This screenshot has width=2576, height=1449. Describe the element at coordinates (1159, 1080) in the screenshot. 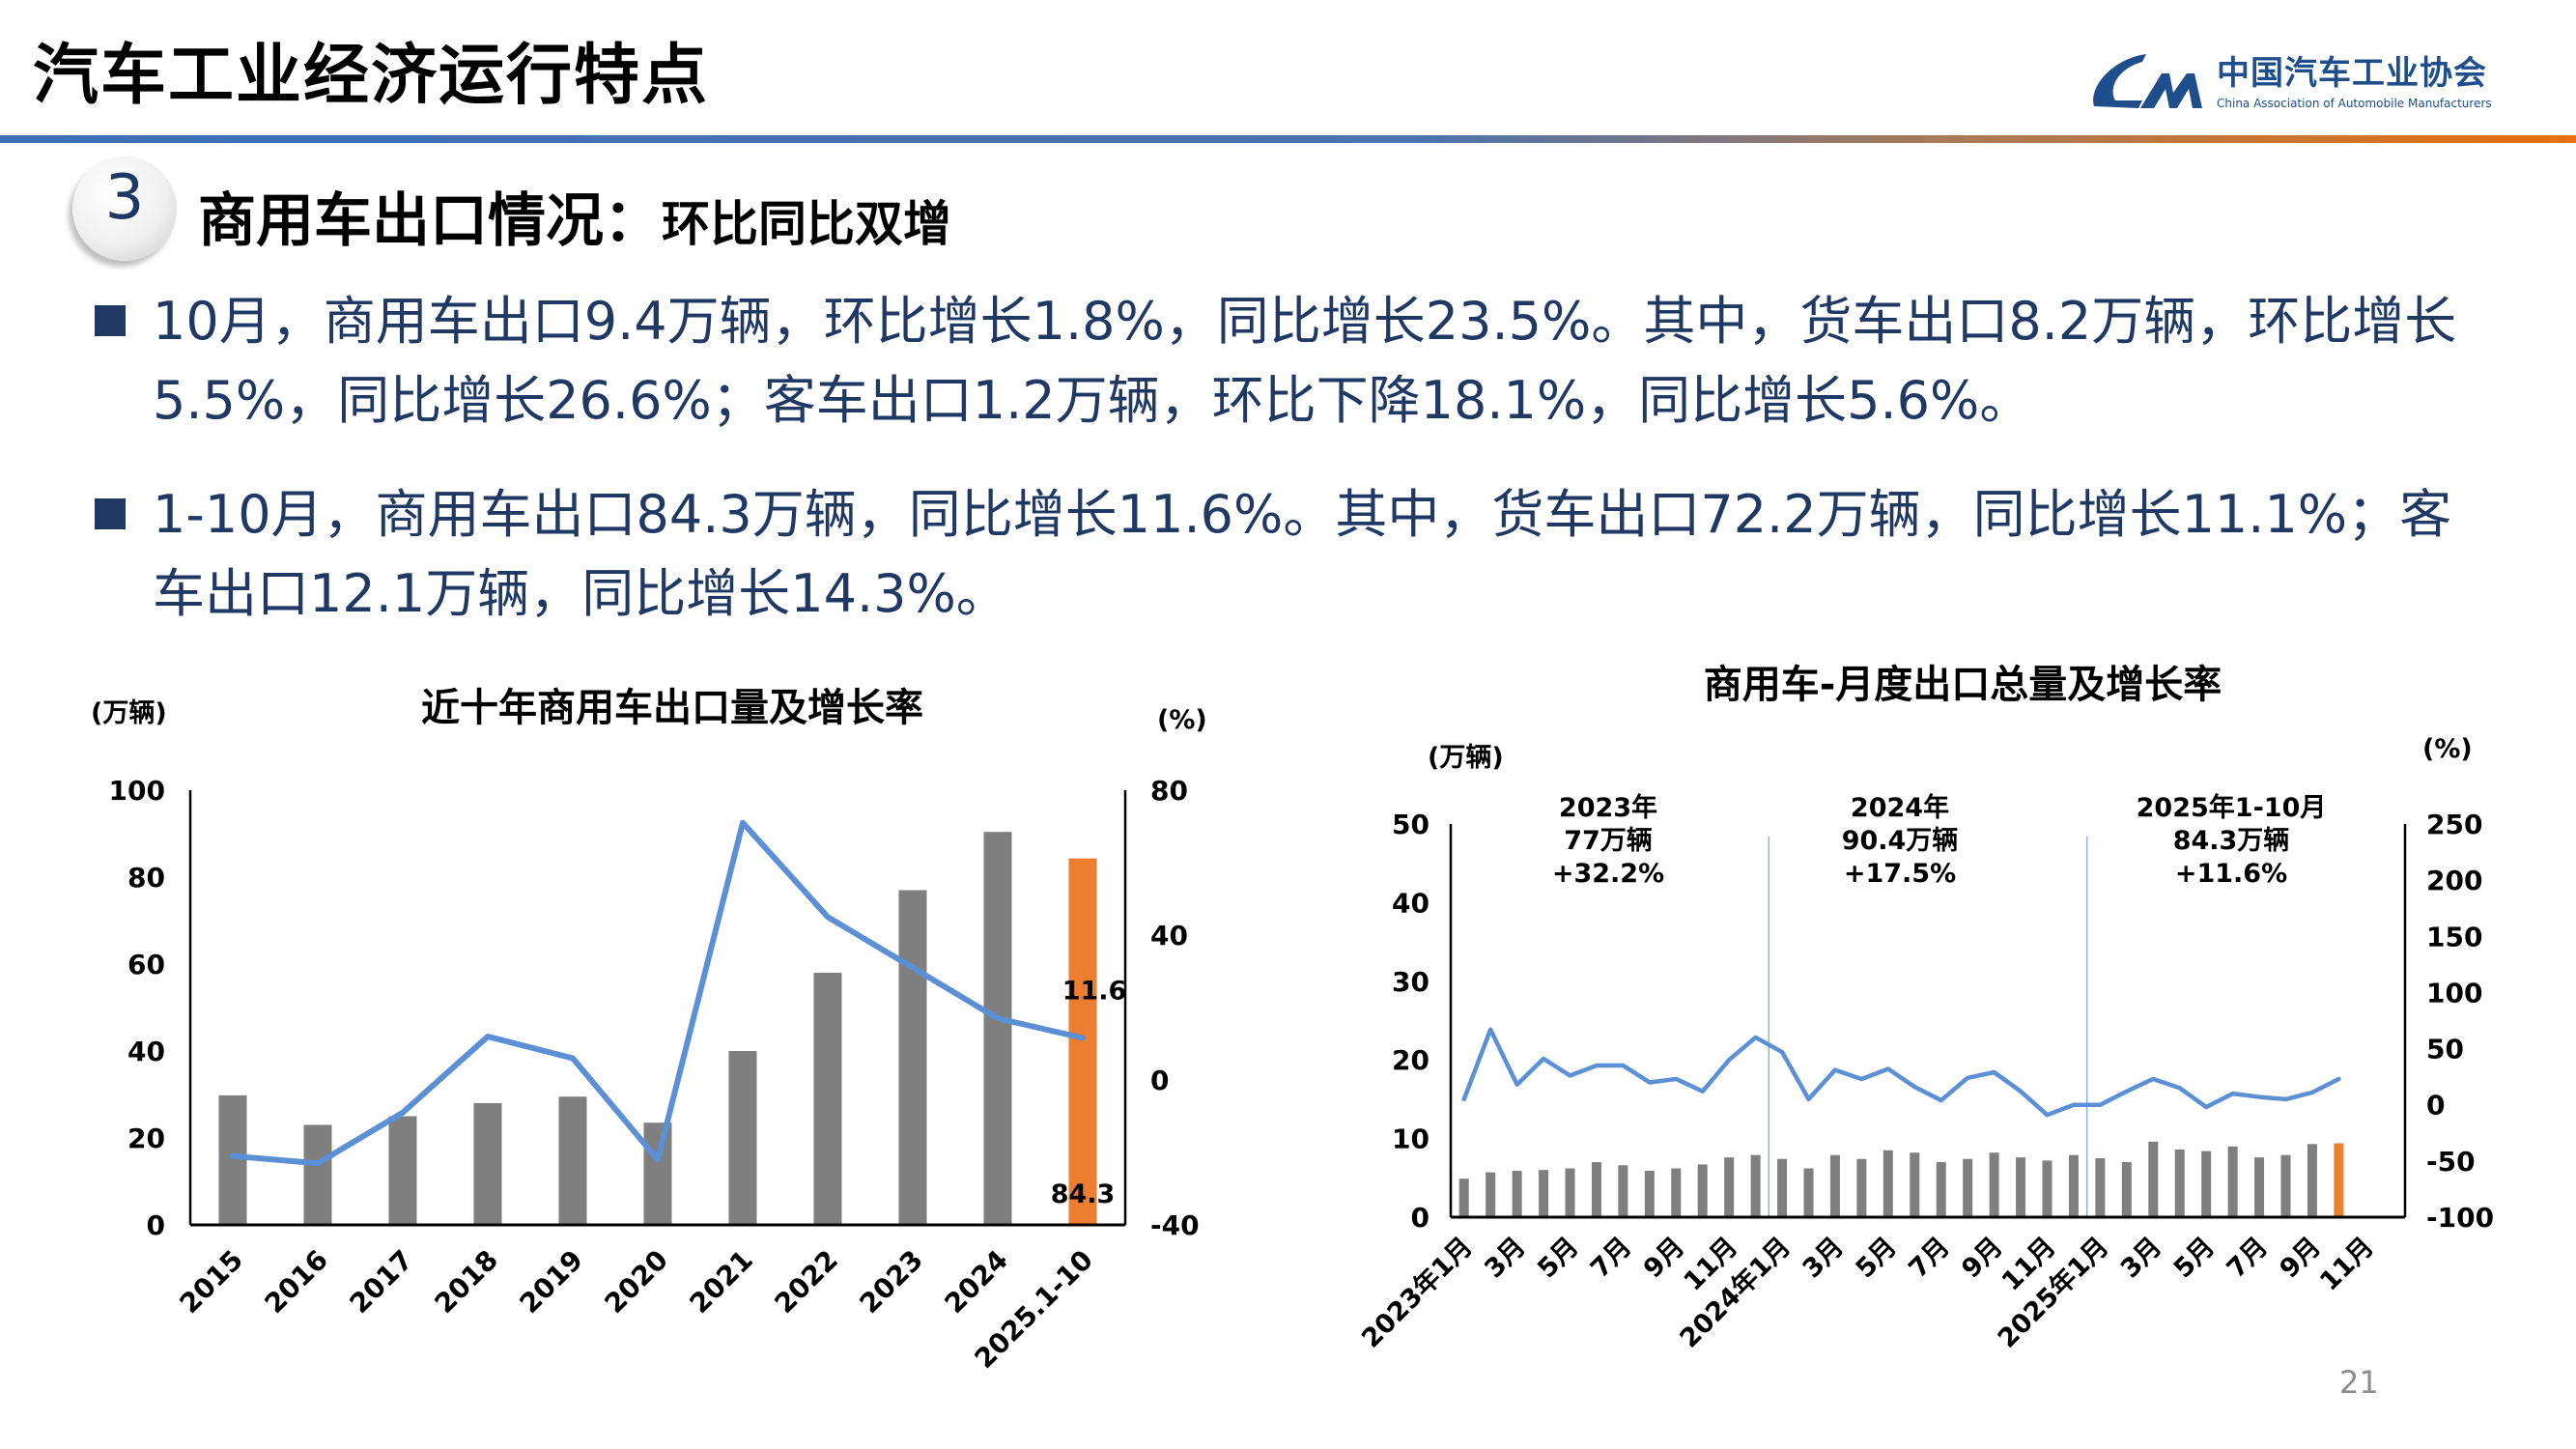

I see `left-chart-y2-tick-label: 0` at that location.